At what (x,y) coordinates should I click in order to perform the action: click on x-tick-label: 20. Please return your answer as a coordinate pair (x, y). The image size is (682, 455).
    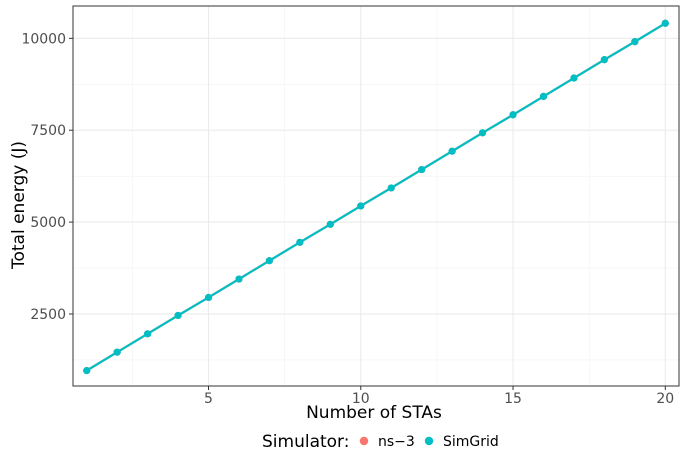
    Looking at the image, I should click on (665, 399).